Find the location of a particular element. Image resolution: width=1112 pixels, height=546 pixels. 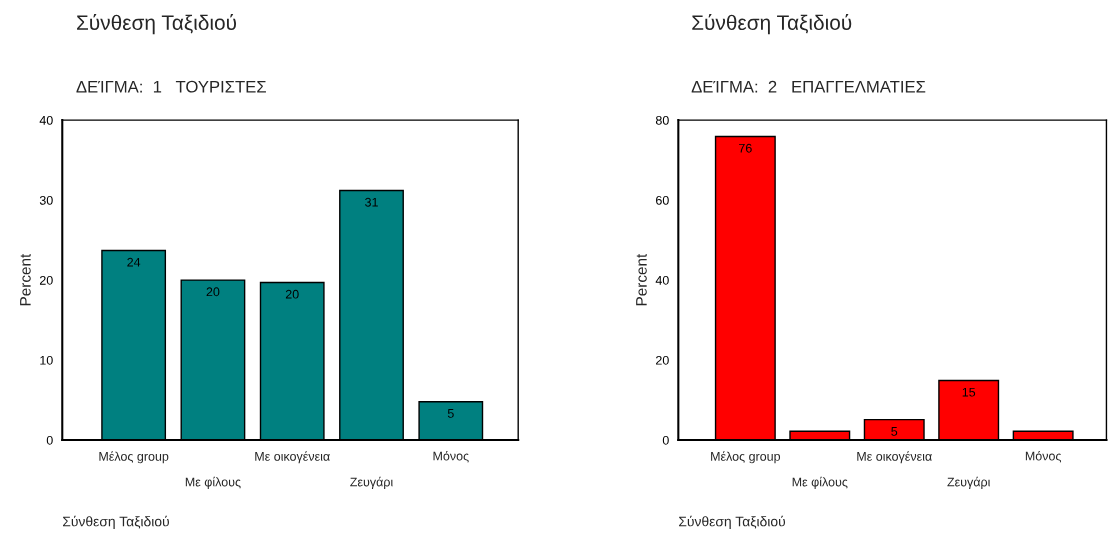

data-label: 76 is located at coordinates (745, 148).